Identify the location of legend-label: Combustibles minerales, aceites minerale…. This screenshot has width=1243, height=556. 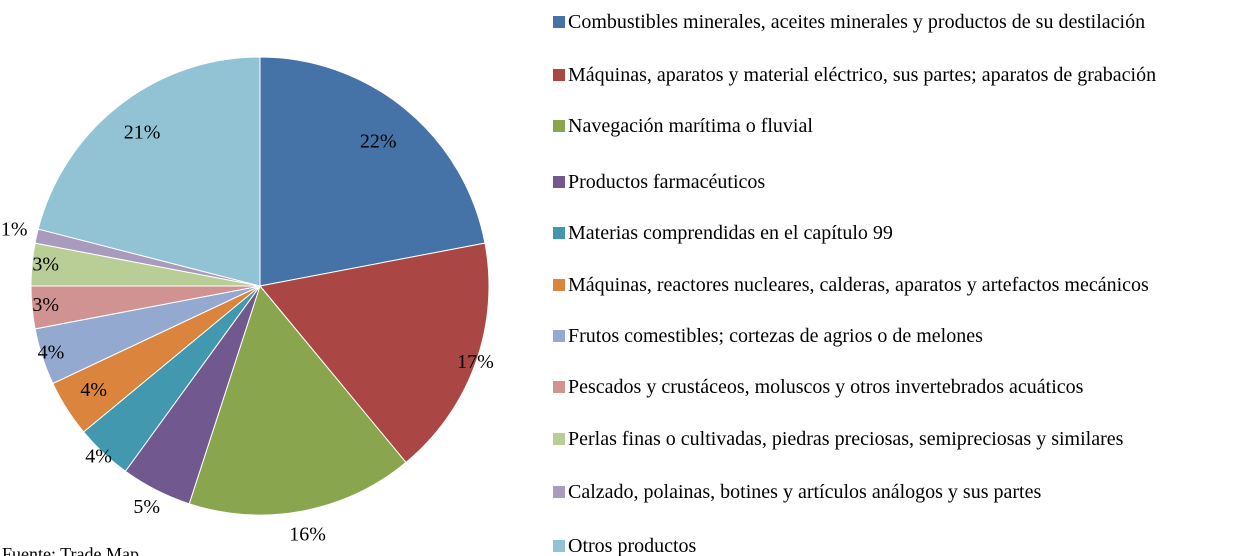
(857, 22).